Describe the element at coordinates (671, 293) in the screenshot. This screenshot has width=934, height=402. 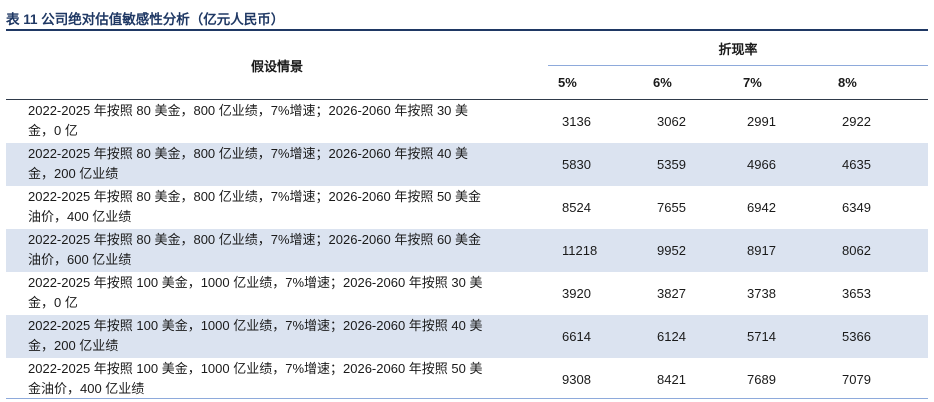
I see `value-cell: 3827` at that location.